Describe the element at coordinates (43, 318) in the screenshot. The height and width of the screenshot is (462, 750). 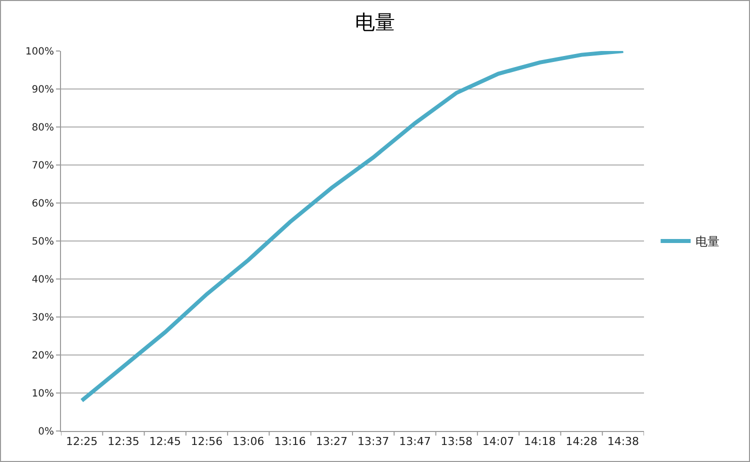
I see `y-tick-label: 30%` at that location.